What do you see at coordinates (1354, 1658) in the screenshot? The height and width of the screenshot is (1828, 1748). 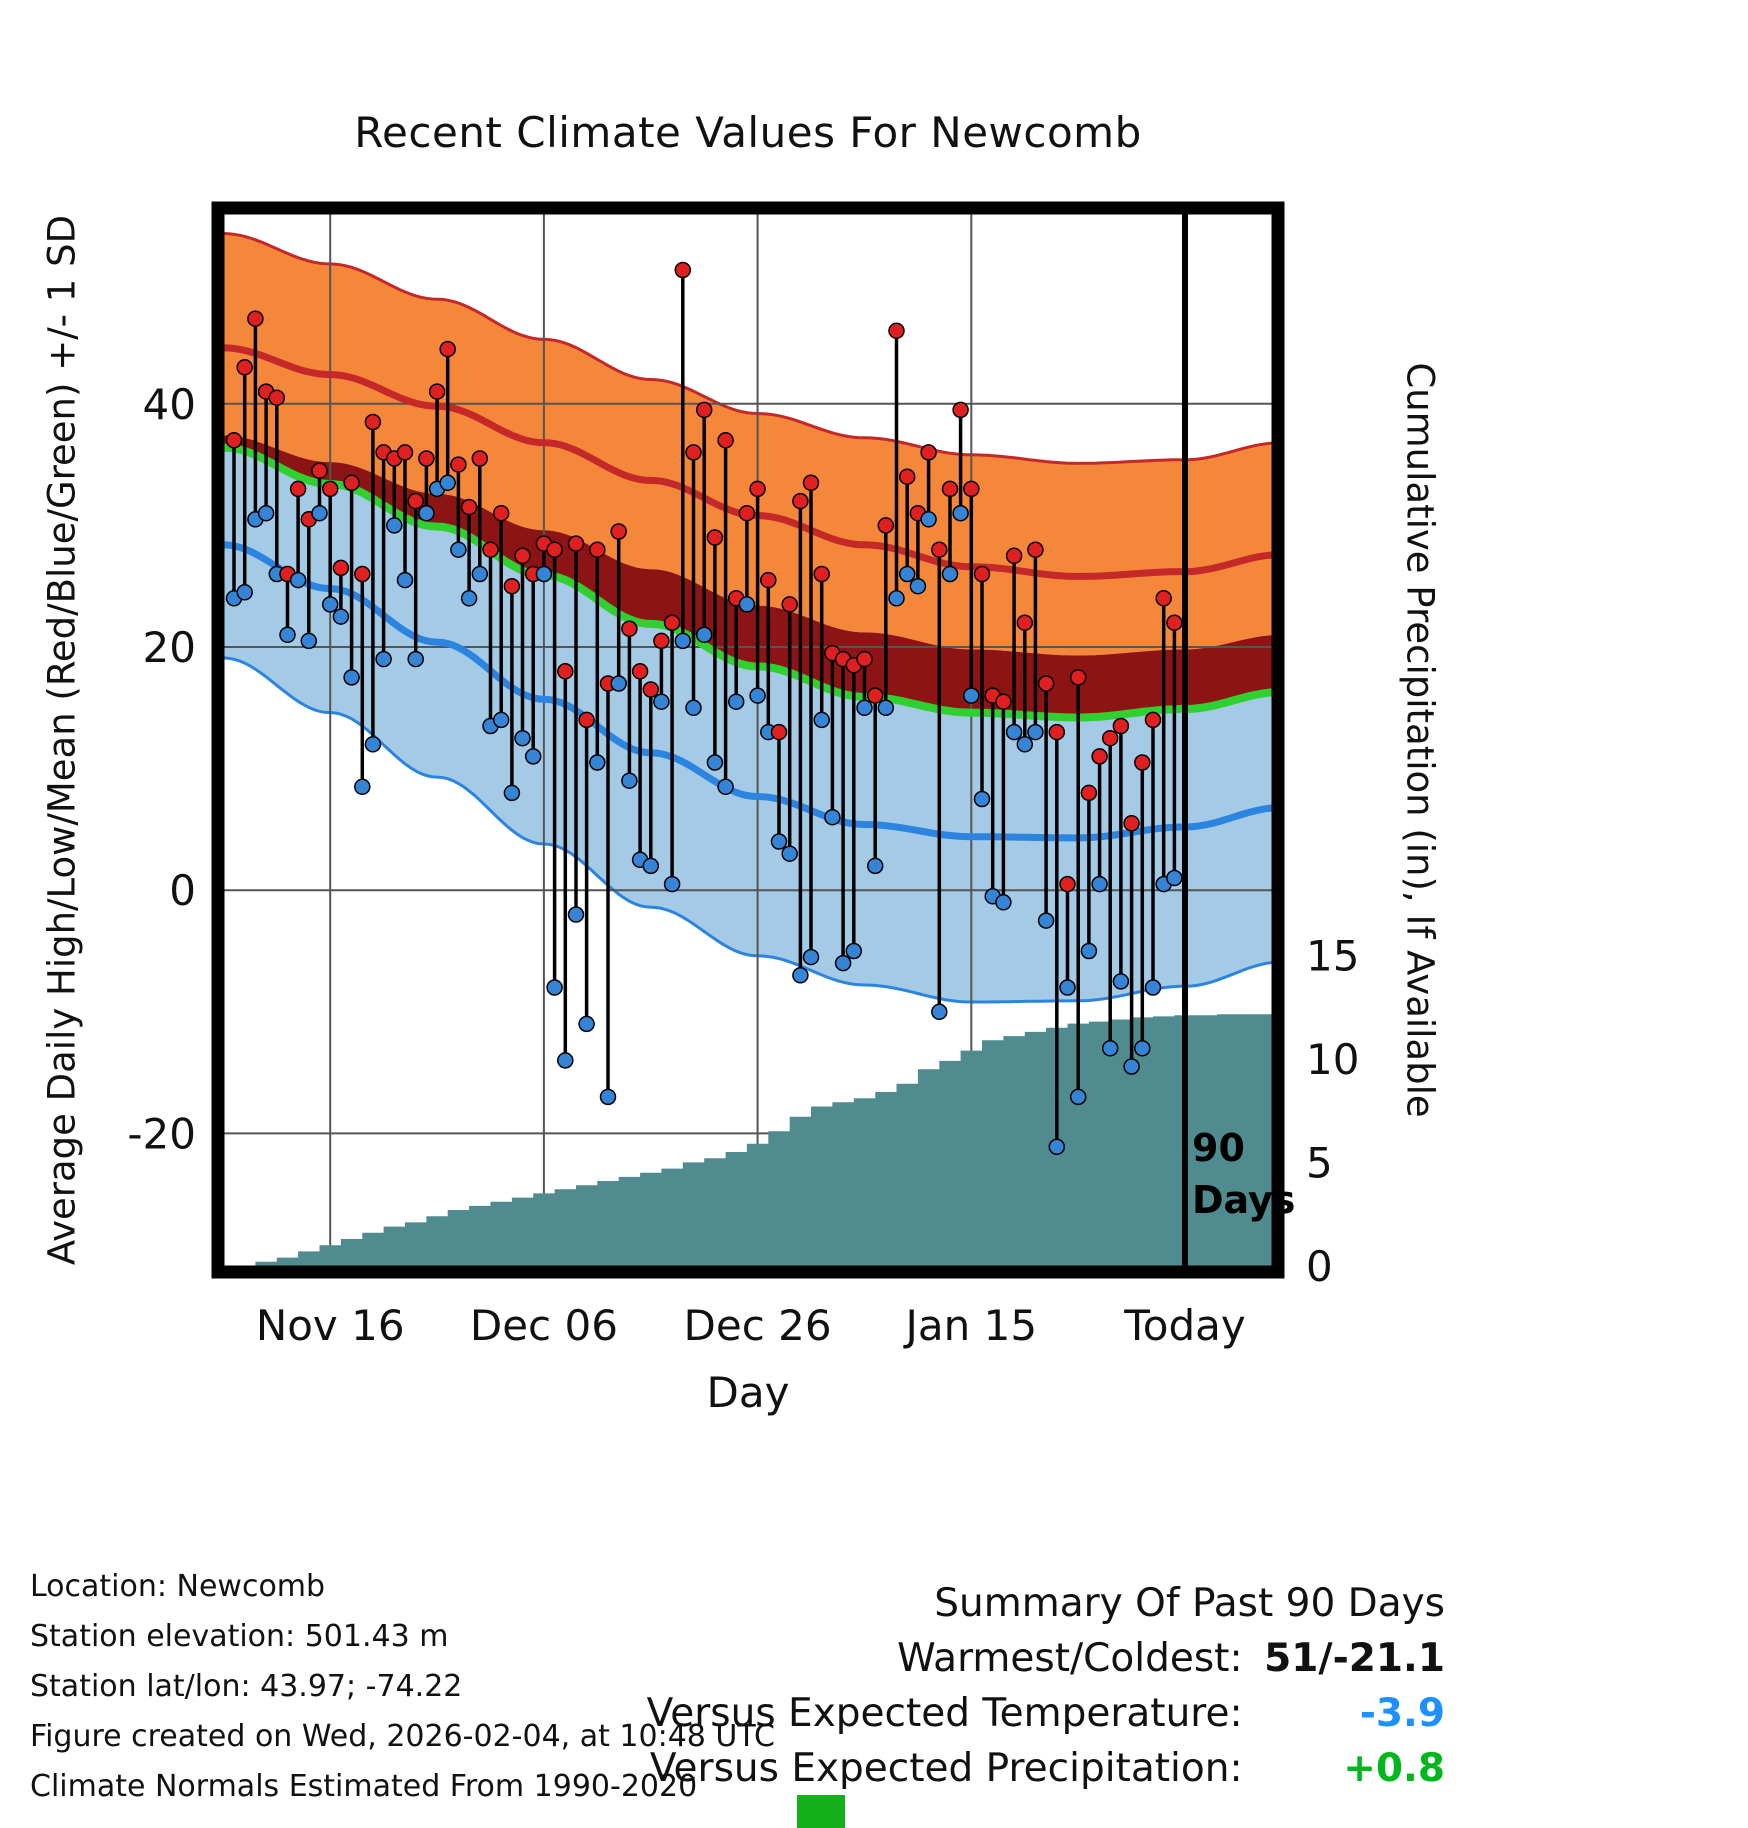 I see `summary-value-0: 51/-21.1` at bounding box center [1354, 1658].